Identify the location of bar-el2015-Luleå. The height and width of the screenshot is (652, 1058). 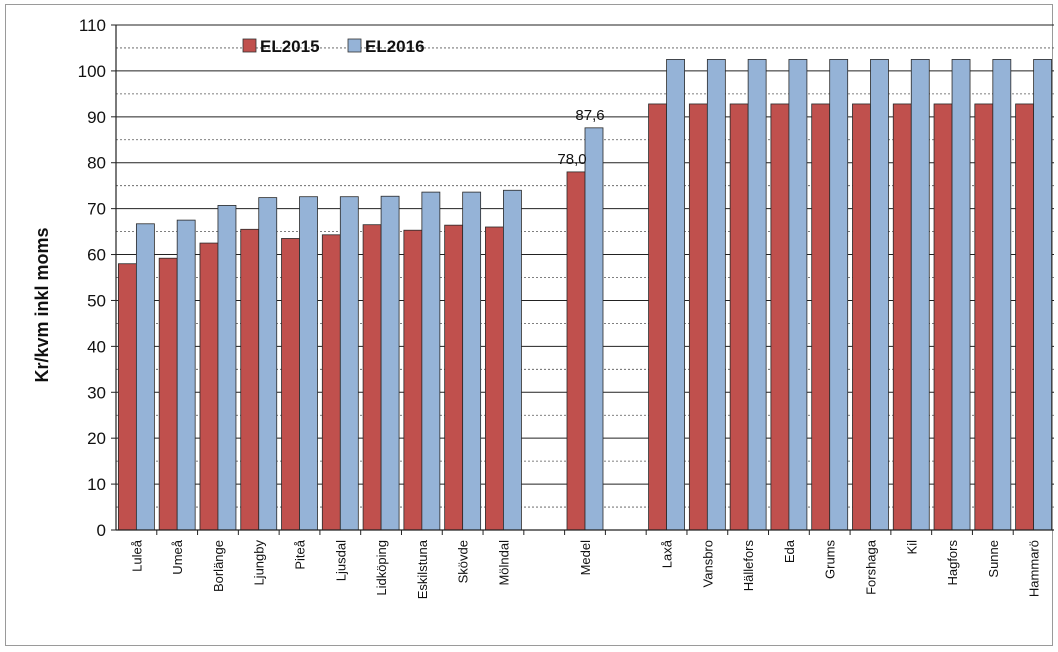
(127, 397).